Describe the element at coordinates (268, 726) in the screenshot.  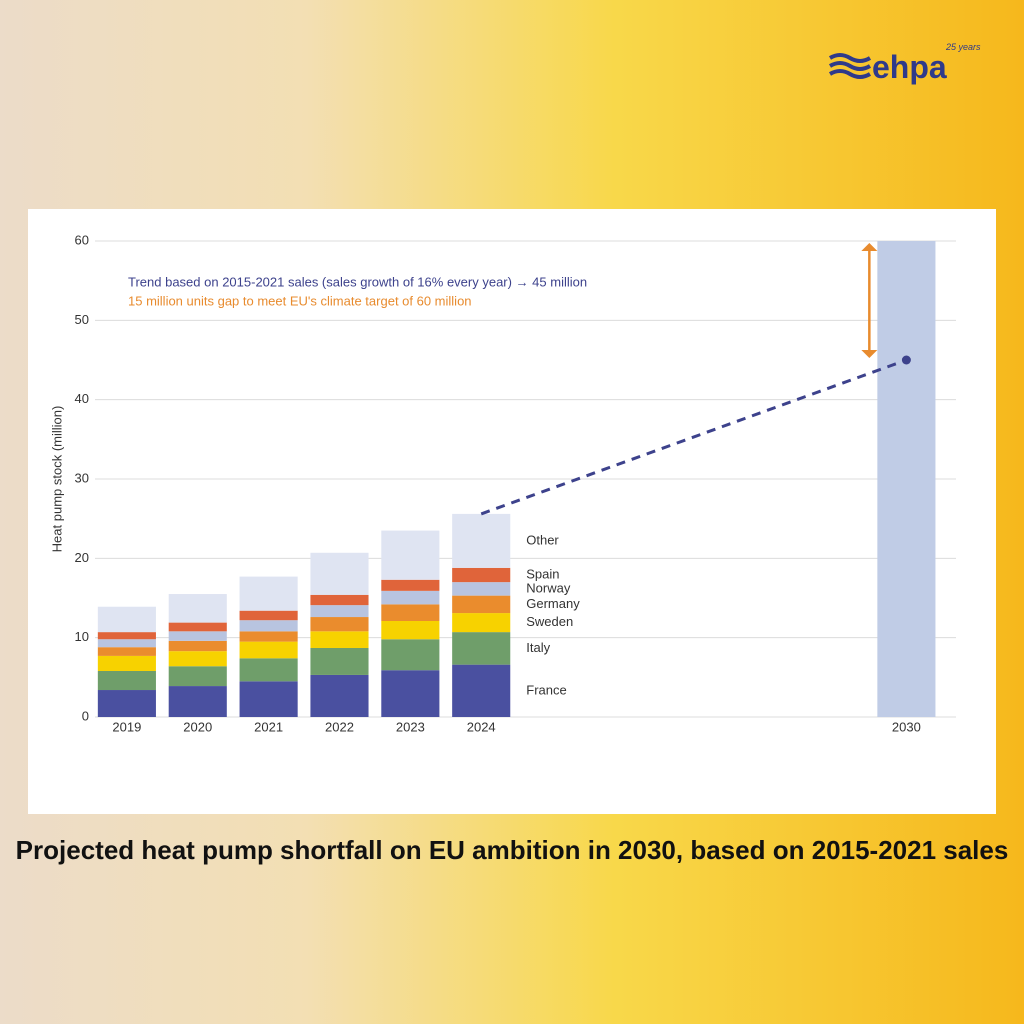
I see `x-tick-label: 2021` at that location.